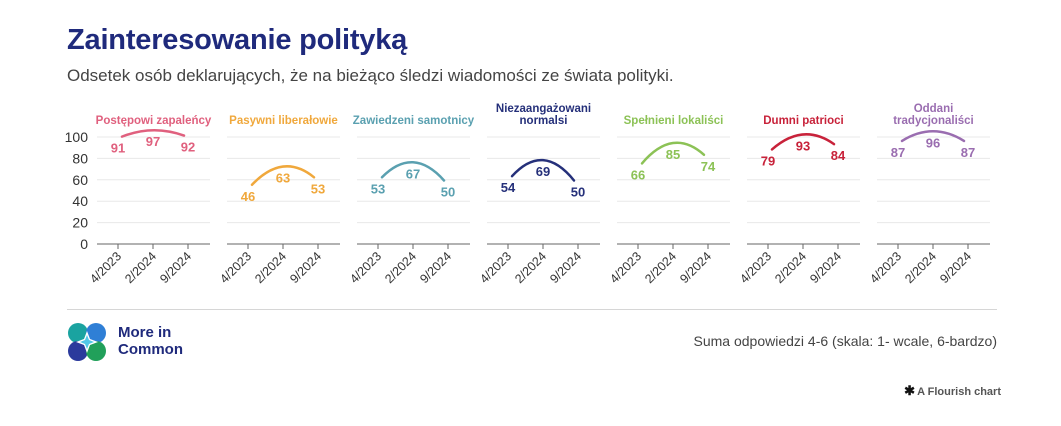 Image resolution: width=1061 pixels, height=426 pixels. I want to click on y-tick-label: 20, so click(80, 223).